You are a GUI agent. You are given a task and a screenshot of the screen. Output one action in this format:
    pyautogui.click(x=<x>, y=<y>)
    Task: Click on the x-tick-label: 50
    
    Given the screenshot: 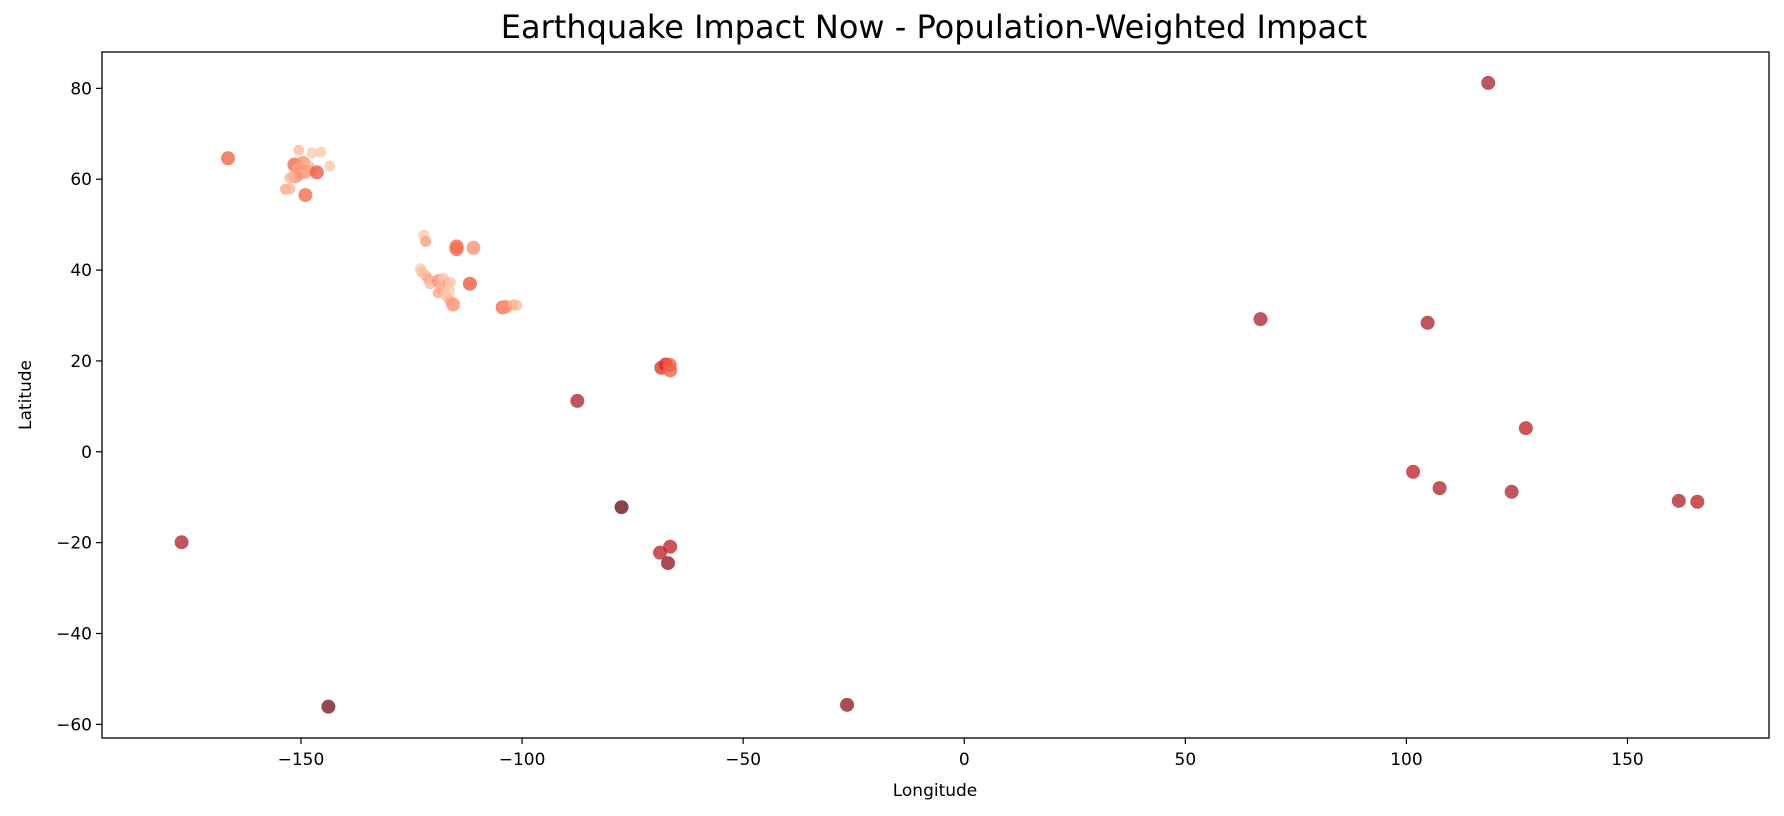 What is the action you would take?
    pyautogui.click(x=1186, y=760)
    